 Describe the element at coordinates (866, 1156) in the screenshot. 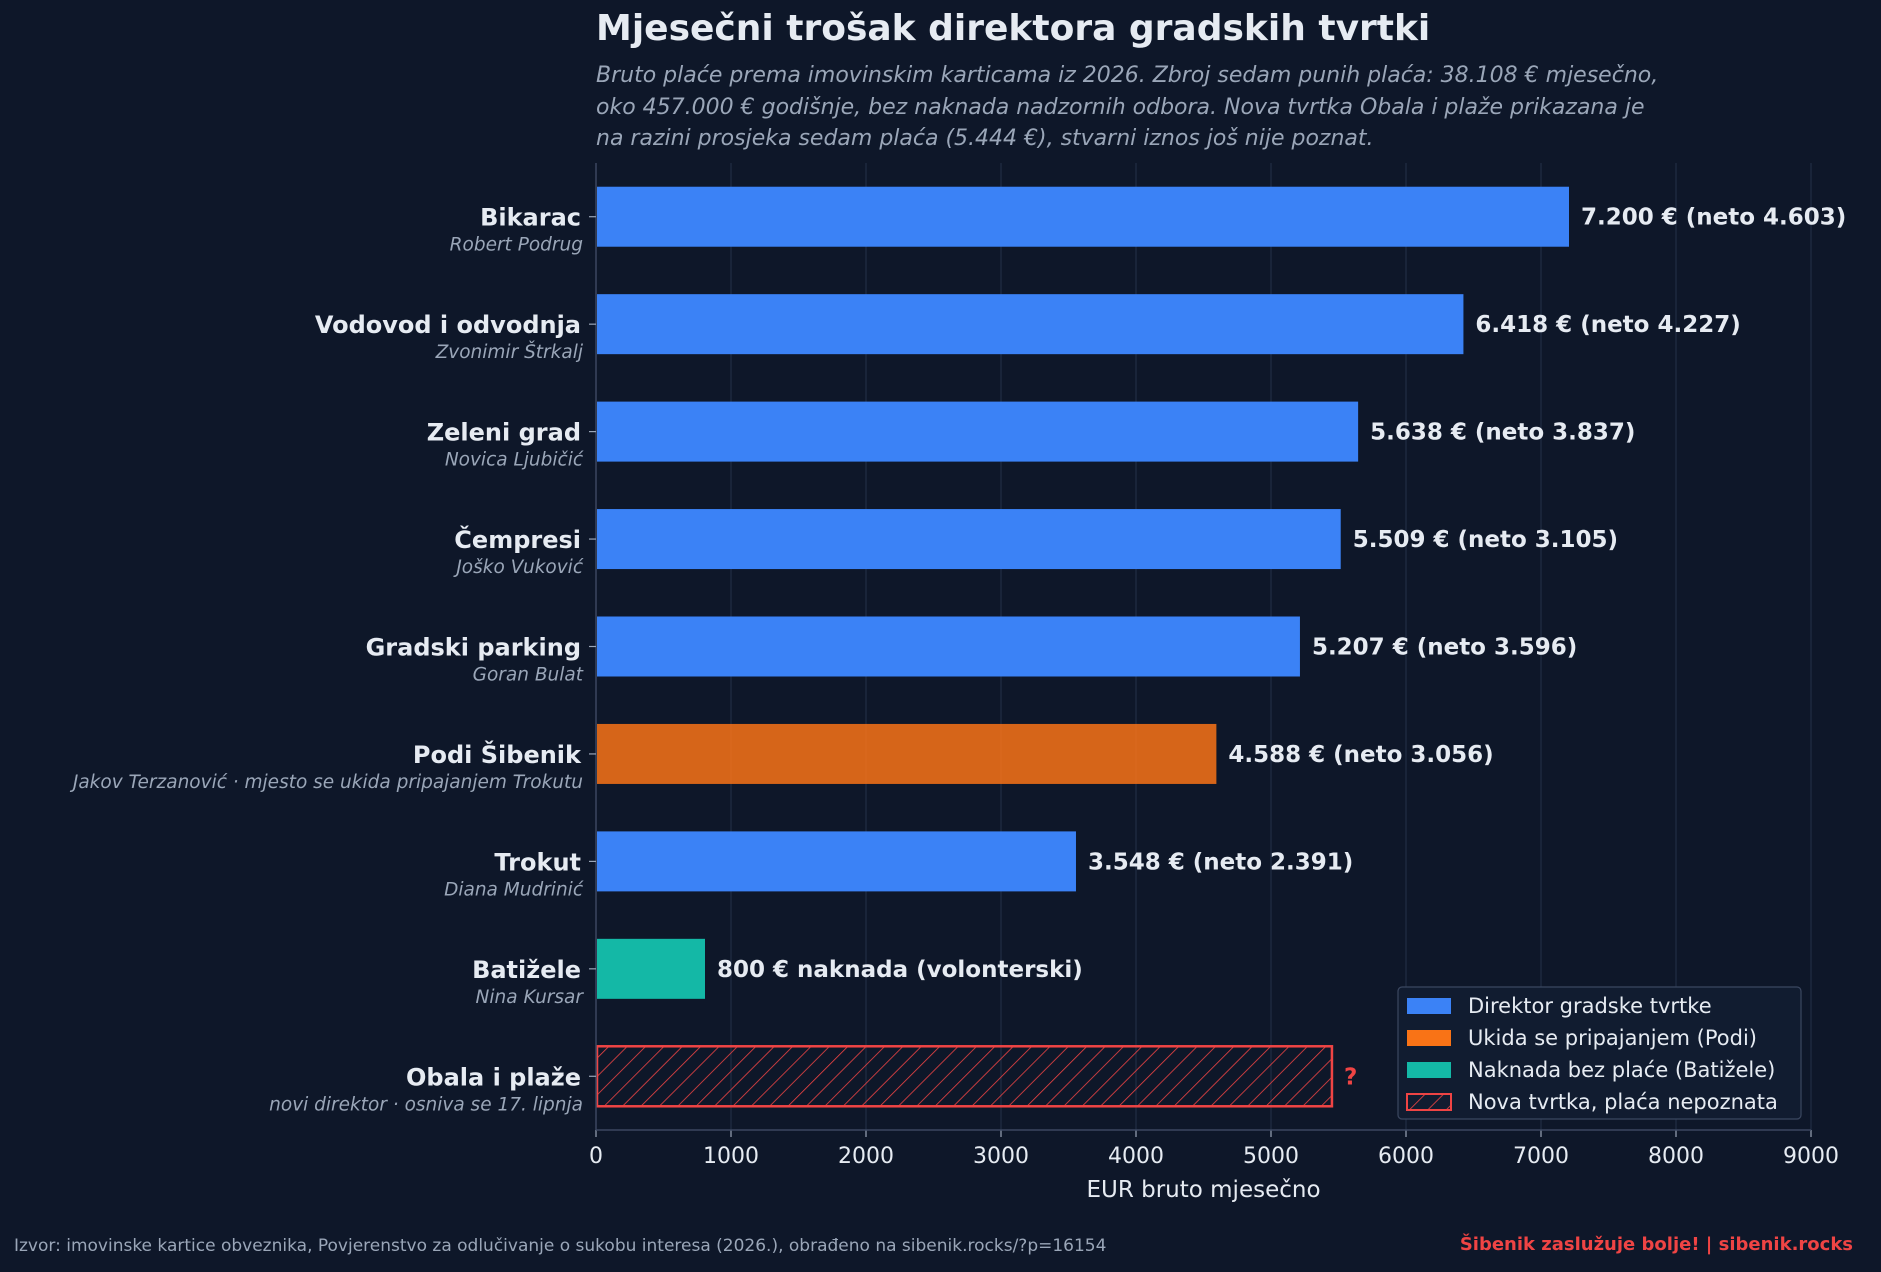

I see `x-tick-label: 2000` at that location.